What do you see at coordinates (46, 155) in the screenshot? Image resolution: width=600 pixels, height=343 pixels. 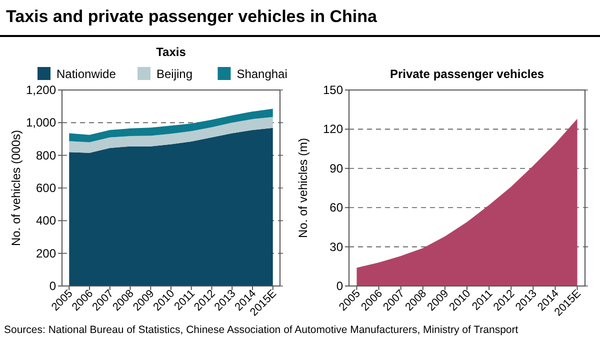 I see `y-tick-label: 800` at bounding box center [46, 155].